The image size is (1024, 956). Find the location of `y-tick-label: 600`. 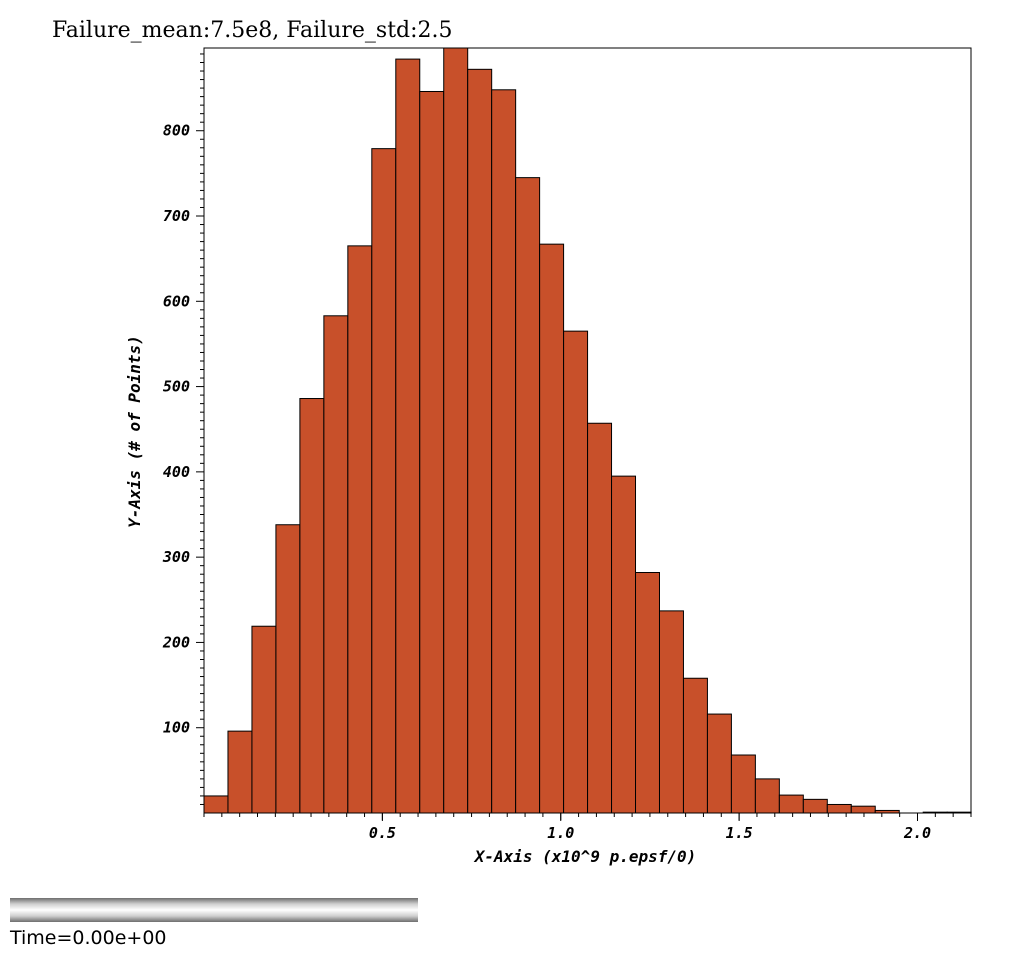

y-tick-label: 600 is located at coordinates (176, 301).